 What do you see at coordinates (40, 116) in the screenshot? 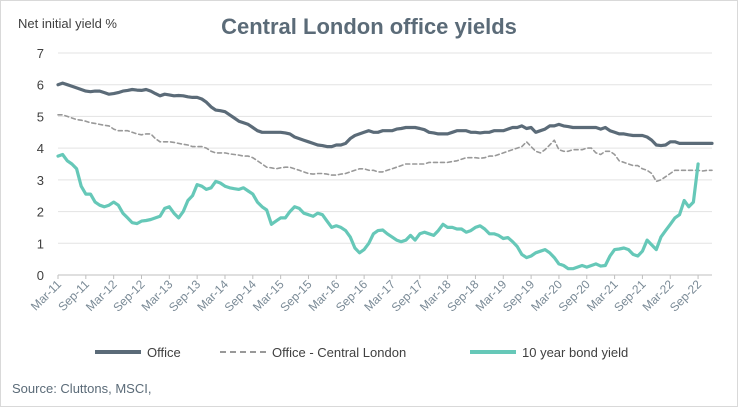
I see `y-tick-label: 5` at bounding box center [40, 116].